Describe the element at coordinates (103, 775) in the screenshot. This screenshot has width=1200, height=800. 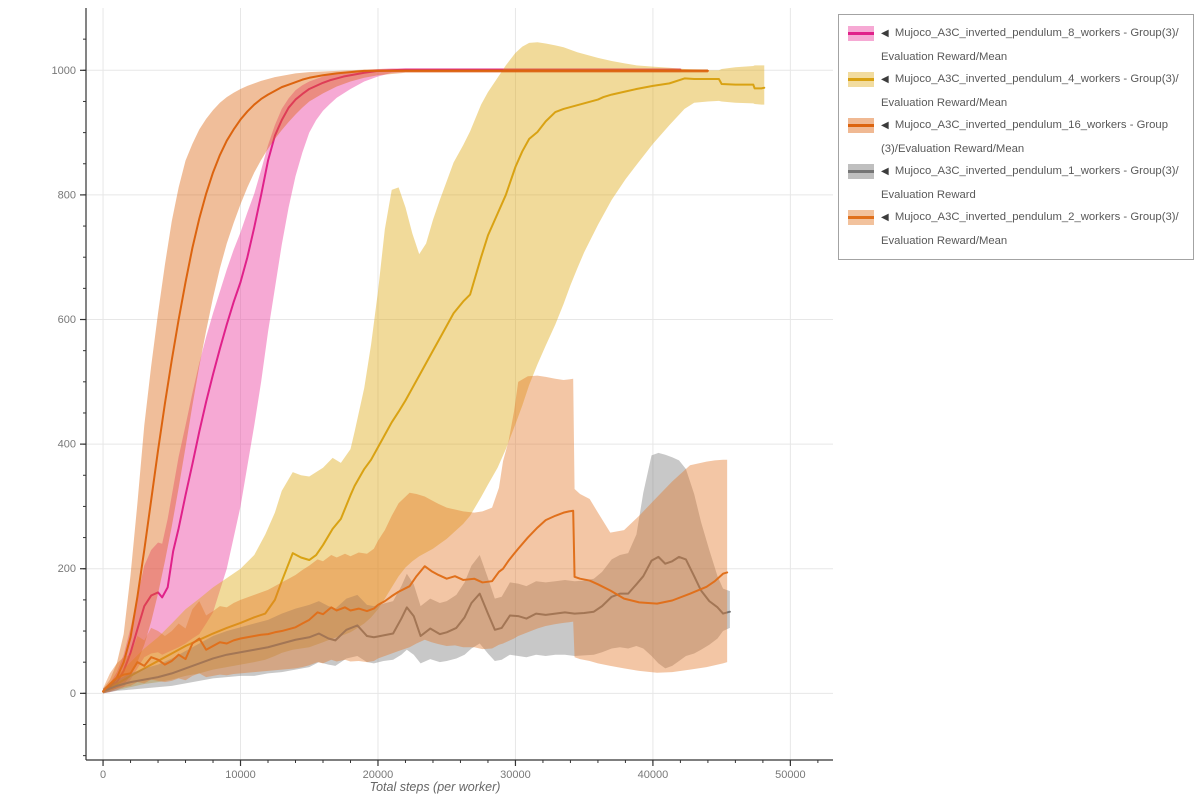
I see `x-tick-label: 0` at that location.